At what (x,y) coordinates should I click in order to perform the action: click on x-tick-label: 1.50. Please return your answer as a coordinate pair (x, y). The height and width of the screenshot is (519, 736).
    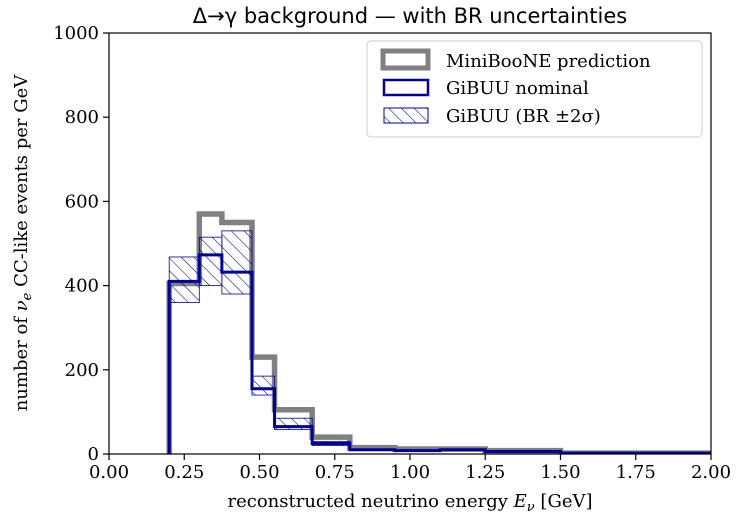
    Looking at the image, I should click on (560, 472).